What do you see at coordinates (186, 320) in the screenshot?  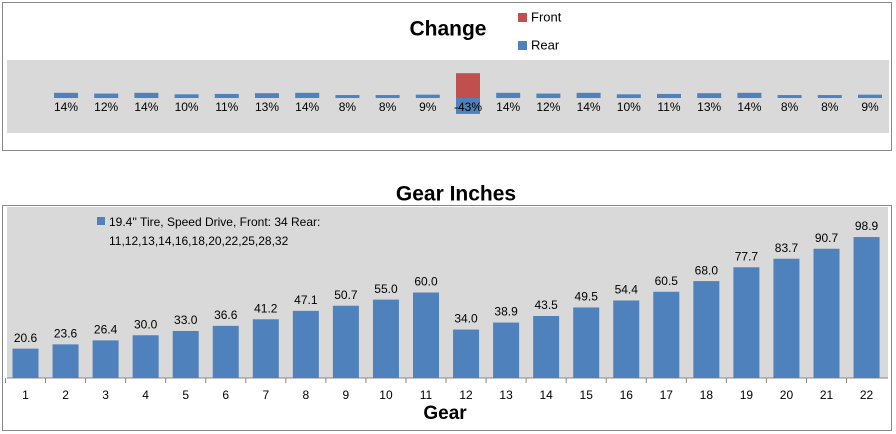 I see `data-label: 33.0` at bounding box center [186, 320].